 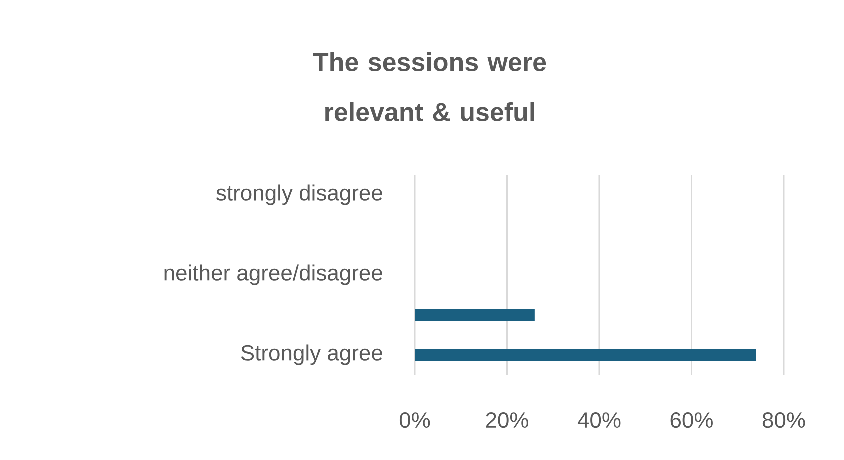 I want to click on y-tick-label: strongly disagree, so click(x=299, y=195).